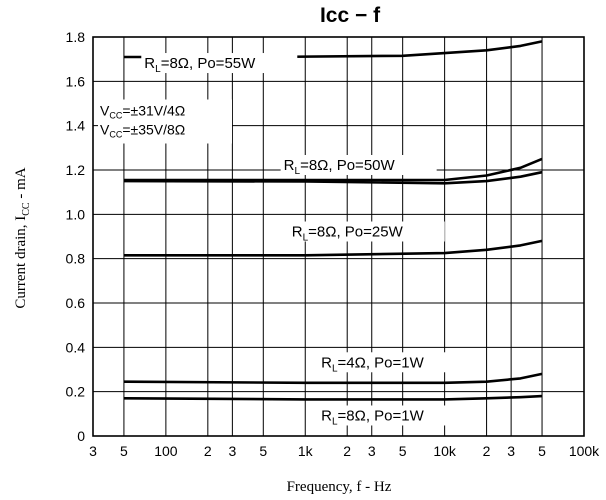  What do you see at coordinates (81, 436) in the screenshot?
I see `y-tick-label: 0` at bounding box center [81, 436].